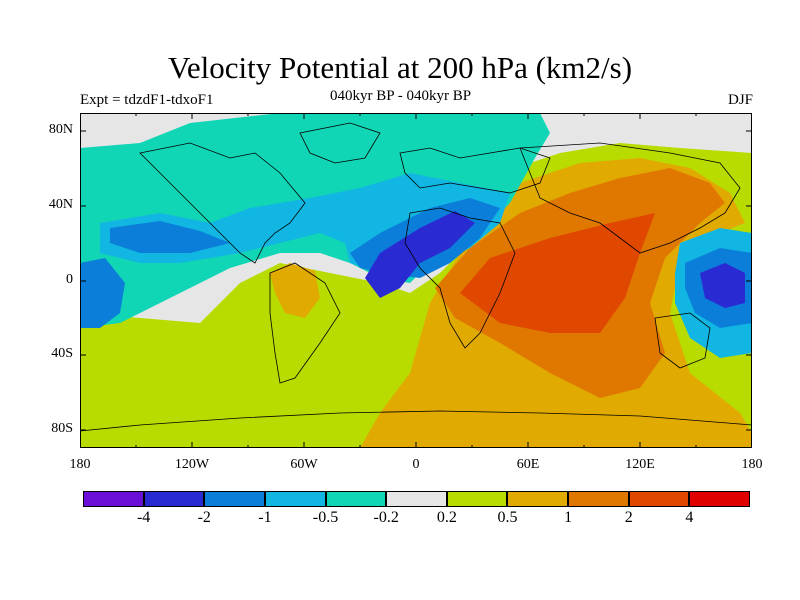  I want to click on experiment-label: Expt = tdzdF1-tdxoF1, so click(147, 100).